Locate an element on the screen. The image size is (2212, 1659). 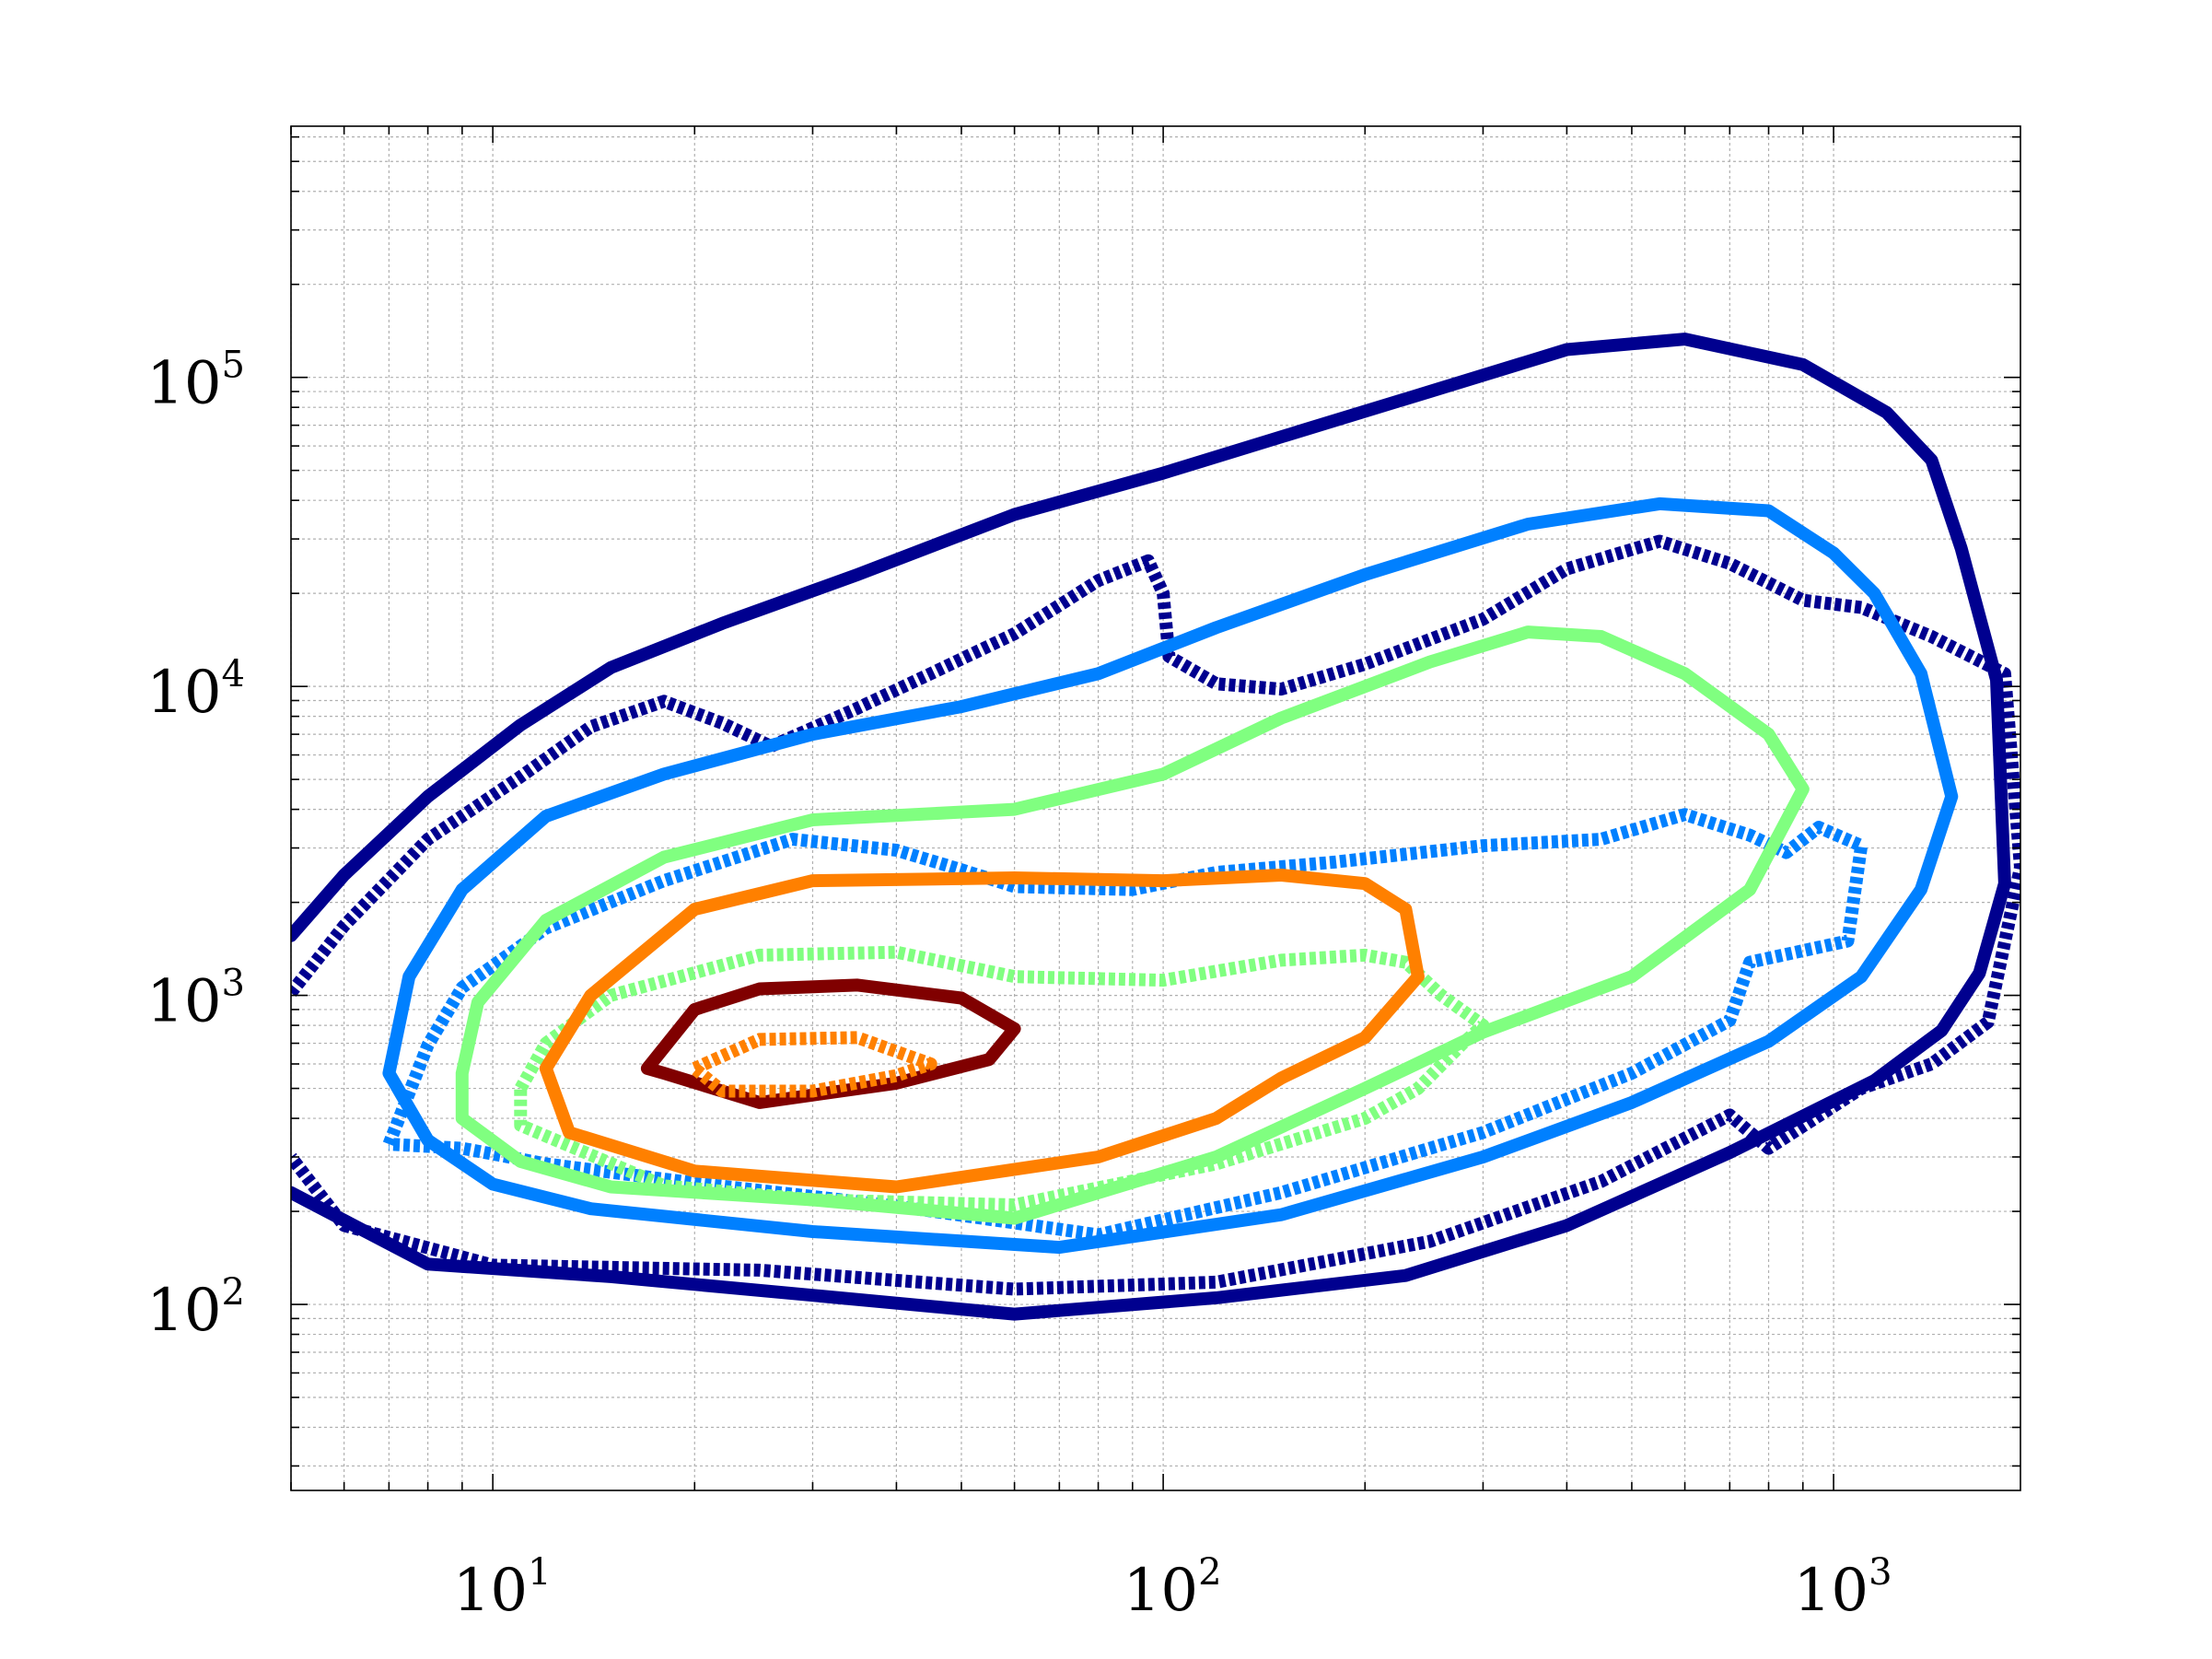
y-tick-label: 103 is located at coordinates (196, 999).